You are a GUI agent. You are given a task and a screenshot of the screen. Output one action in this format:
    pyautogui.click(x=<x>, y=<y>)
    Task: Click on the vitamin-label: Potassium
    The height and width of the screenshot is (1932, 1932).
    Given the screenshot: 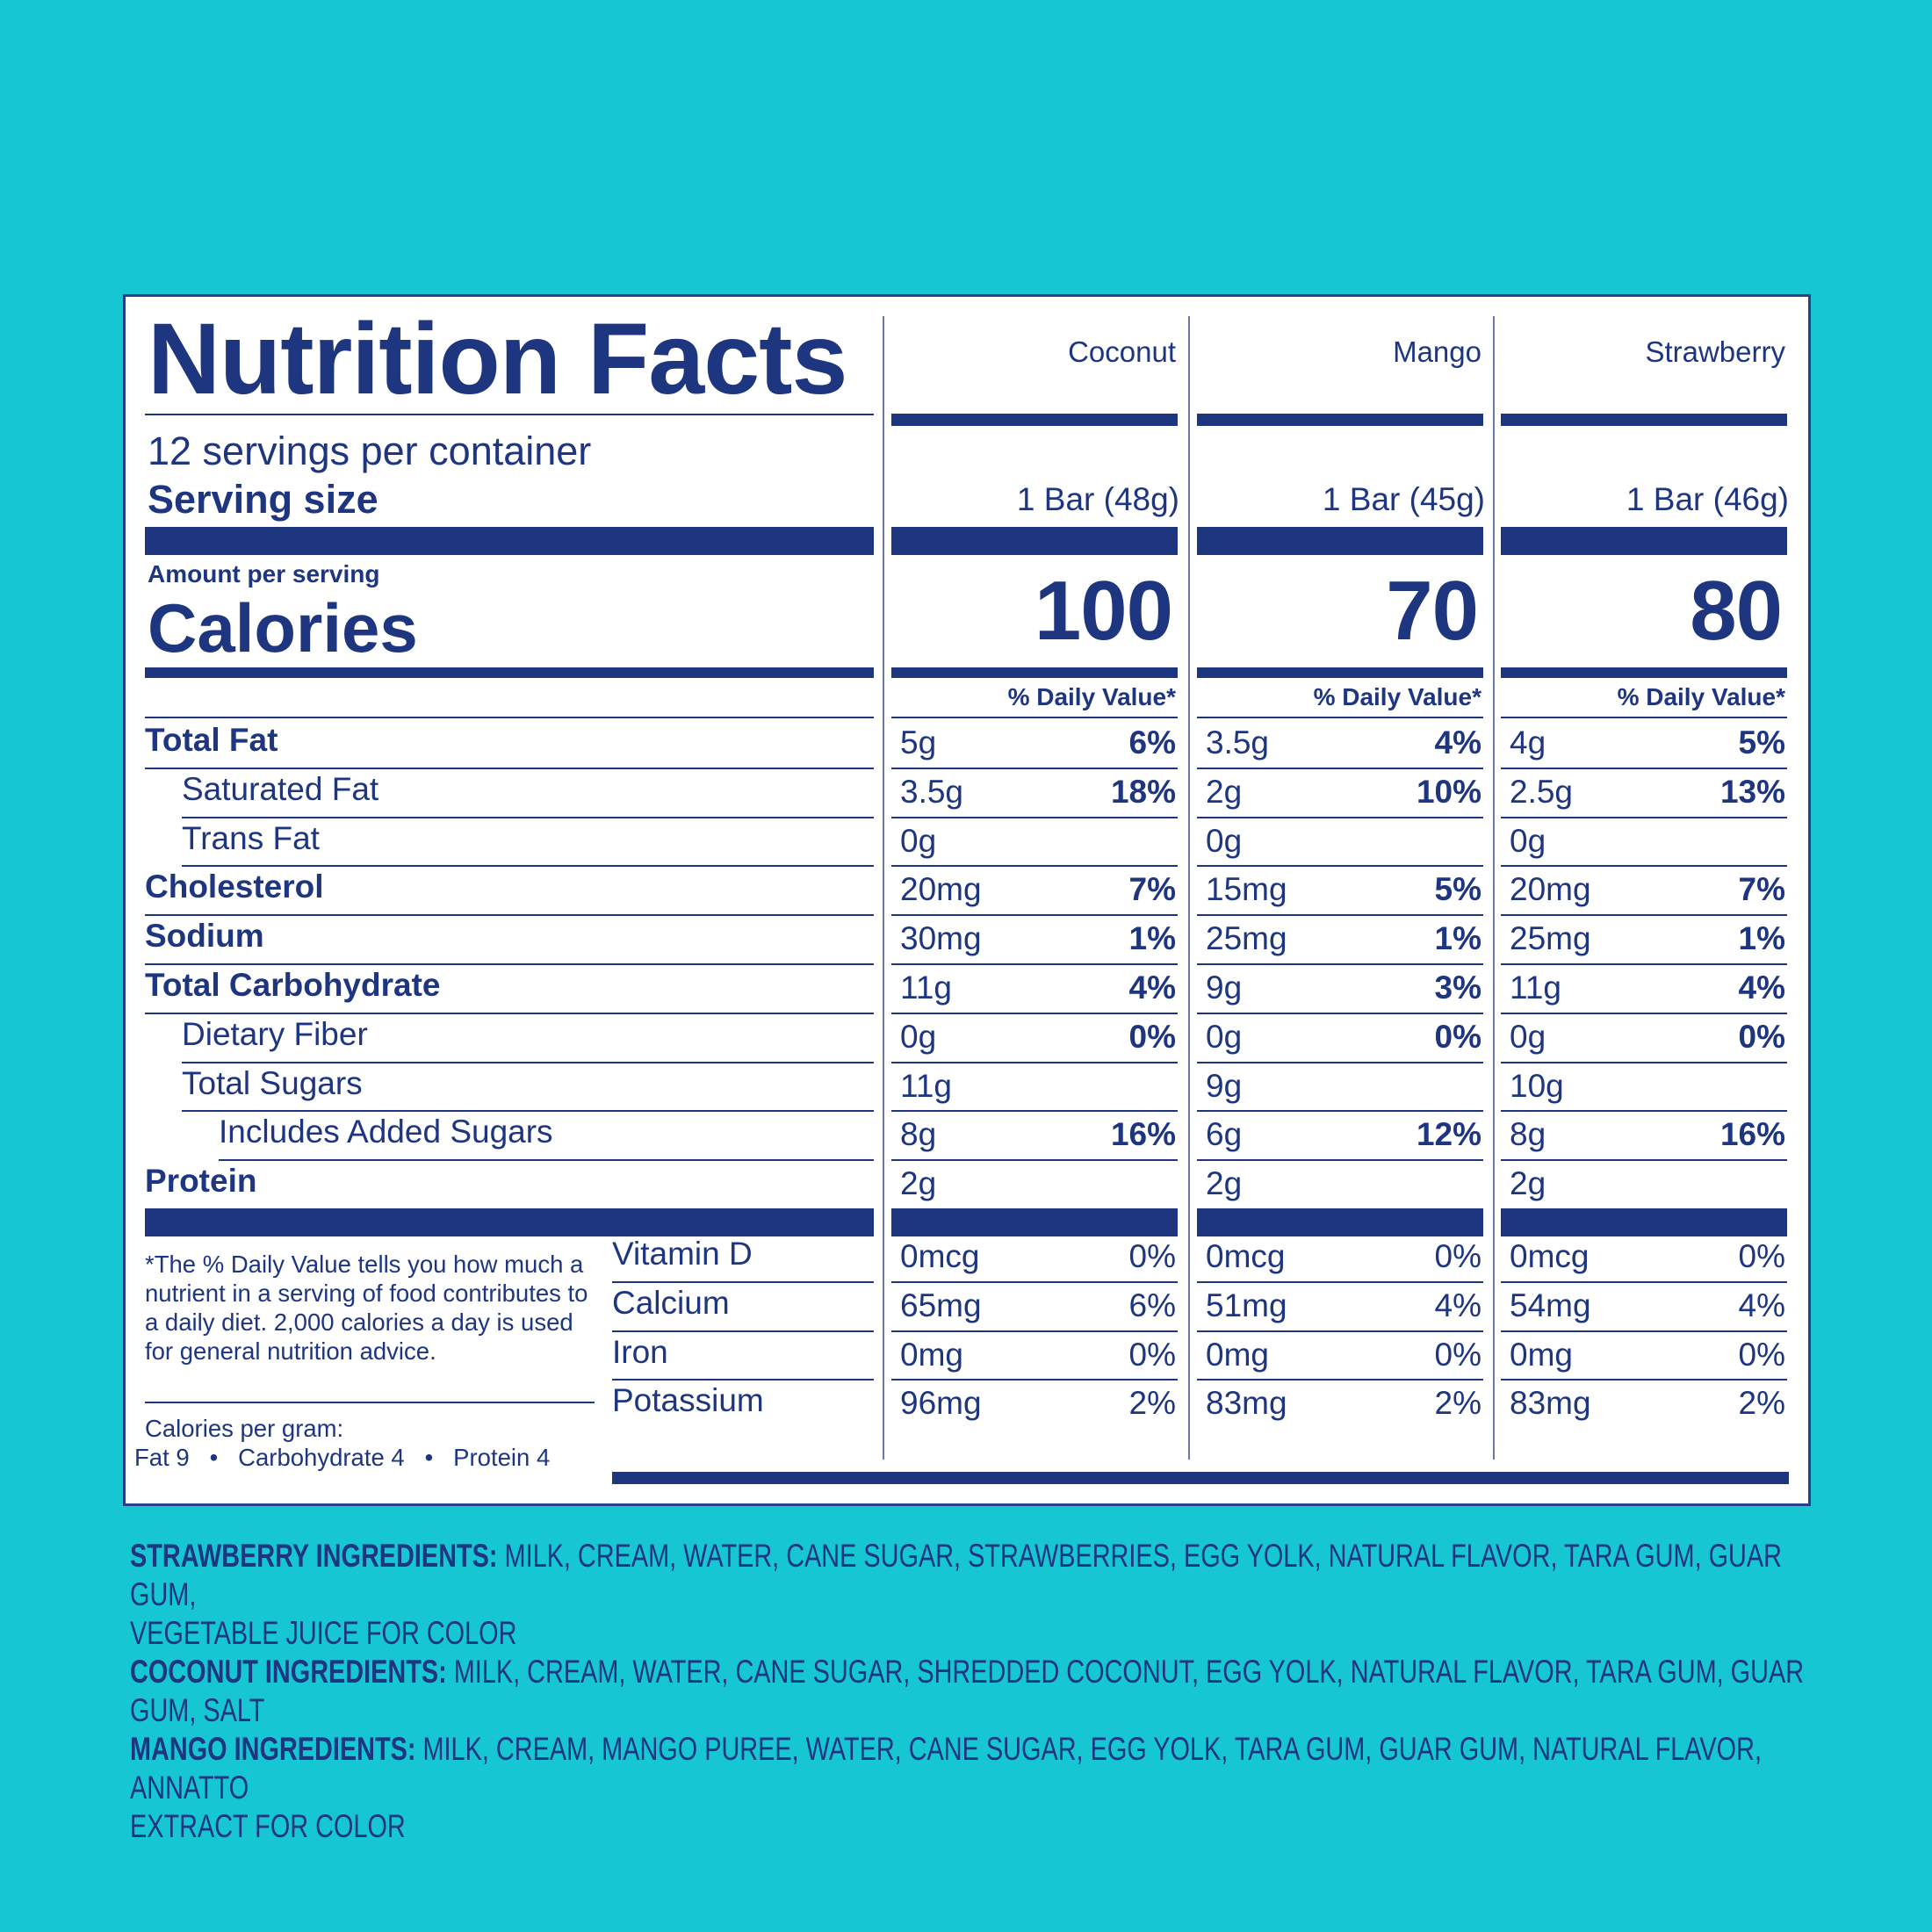 What is the action you would take?
    pyautogui.click(x=688, y=1400)
    